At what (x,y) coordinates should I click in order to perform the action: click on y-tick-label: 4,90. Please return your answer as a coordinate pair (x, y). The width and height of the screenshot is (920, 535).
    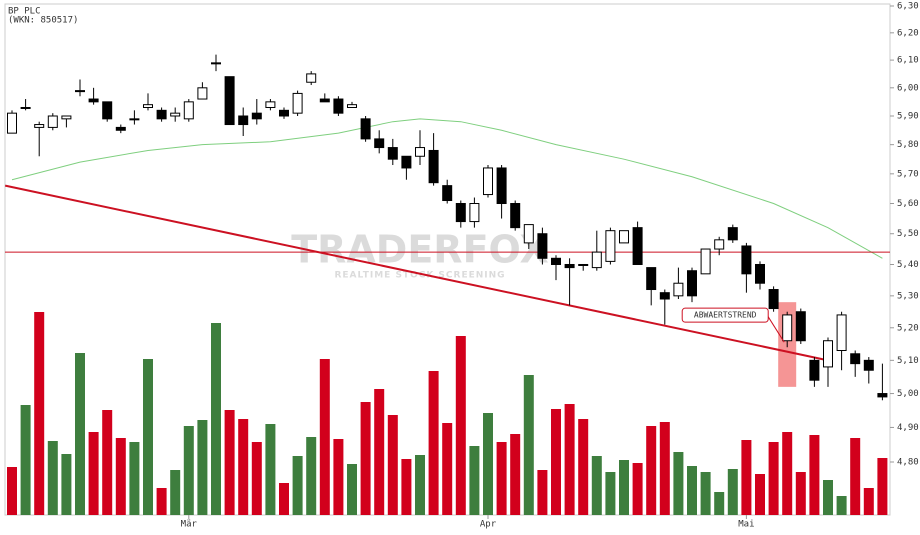
    Looking at the image, I should click on (908, 428).